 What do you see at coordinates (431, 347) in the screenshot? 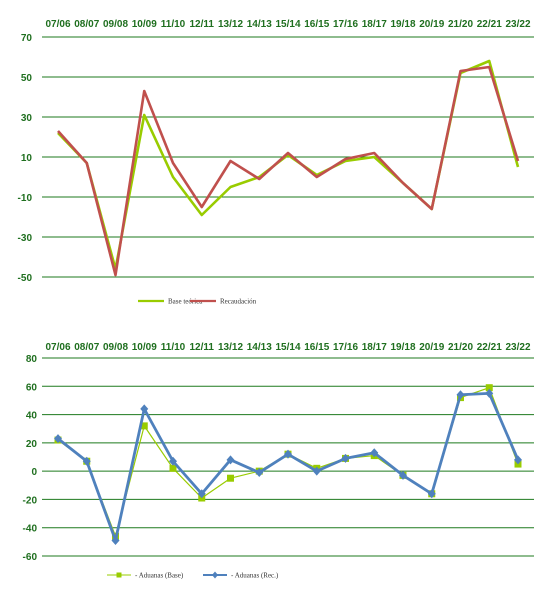
I see `chart2-x-tick-label: 20/19` at bounding box center [431, 347].